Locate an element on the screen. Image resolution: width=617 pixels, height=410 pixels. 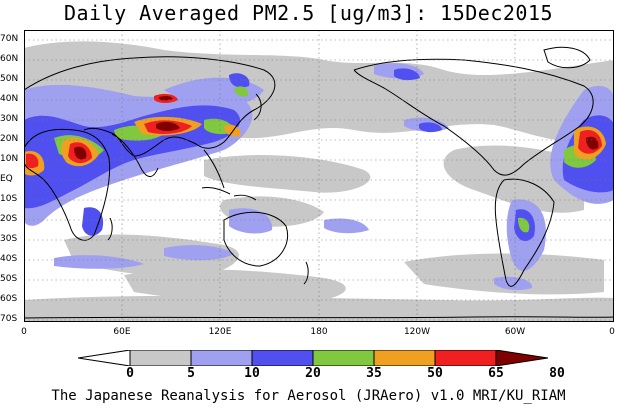
lon-label: 60W is located at coordinates (515, 332).